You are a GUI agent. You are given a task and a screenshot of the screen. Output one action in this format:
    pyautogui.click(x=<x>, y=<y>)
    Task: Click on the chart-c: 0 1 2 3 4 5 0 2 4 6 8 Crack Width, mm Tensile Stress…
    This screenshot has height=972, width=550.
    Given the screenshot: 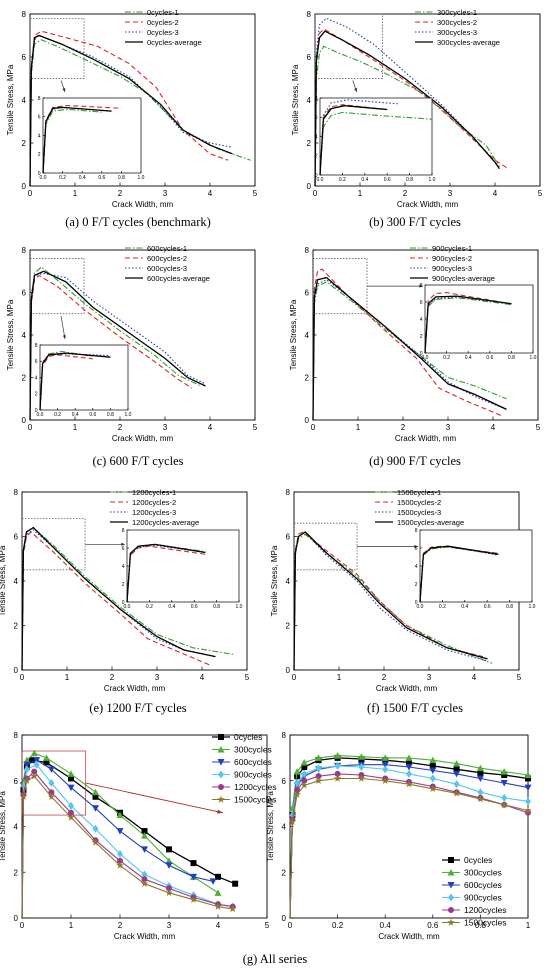 What is the action you would take?
    pyautogui.click(x=132, y=343)
    